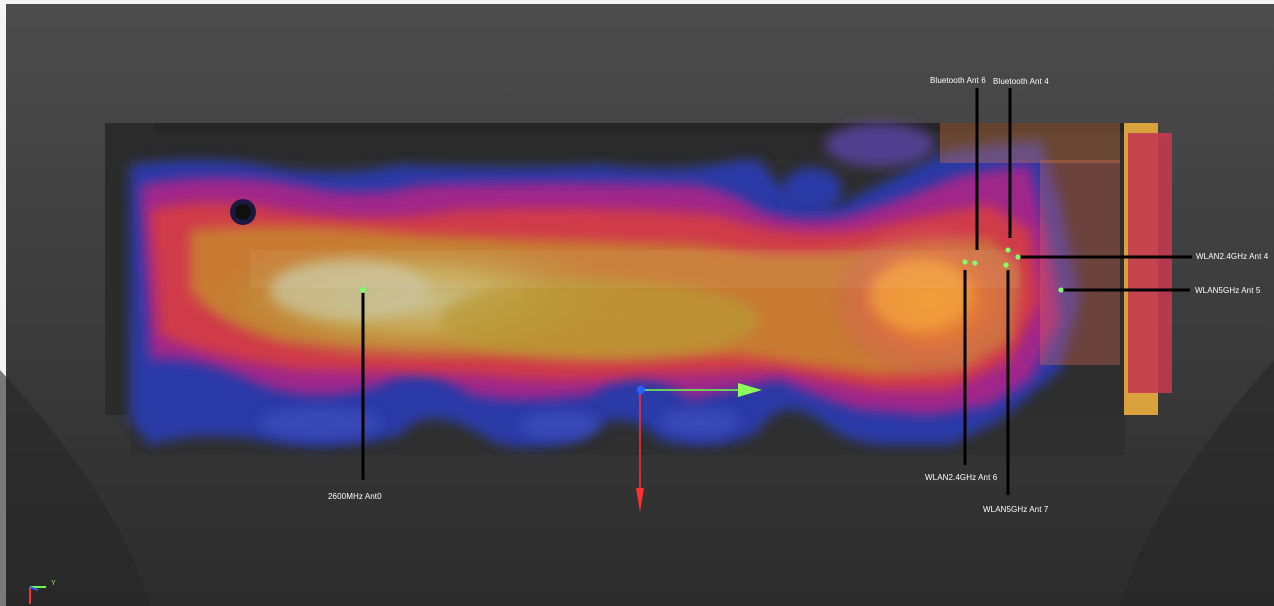 The image size is (1274, 606). What do you see at coordinates (975, 263) in the screenshot?
I see `antenna-marker-bt6` at bounding box center [975, 263].